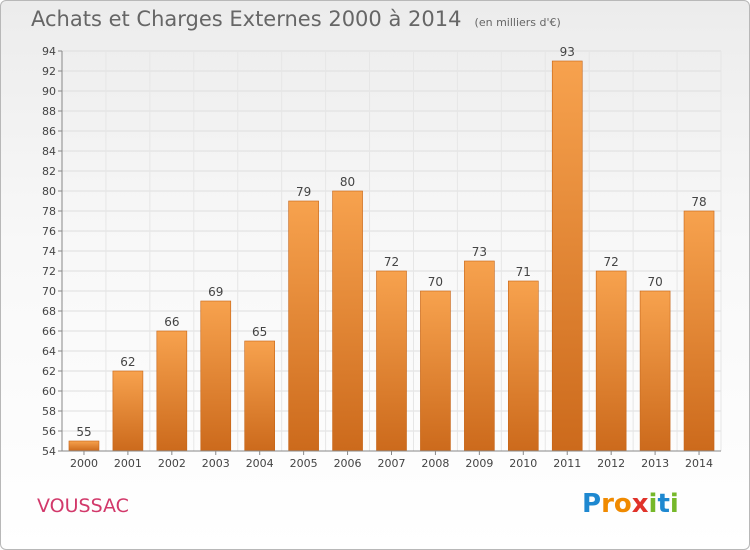 The width and height of the screenshot is (750, 550). What do you see at coordinates (303, 192) in the screenshot?
I see `value-label: 79` at bounding box center [303, 192].